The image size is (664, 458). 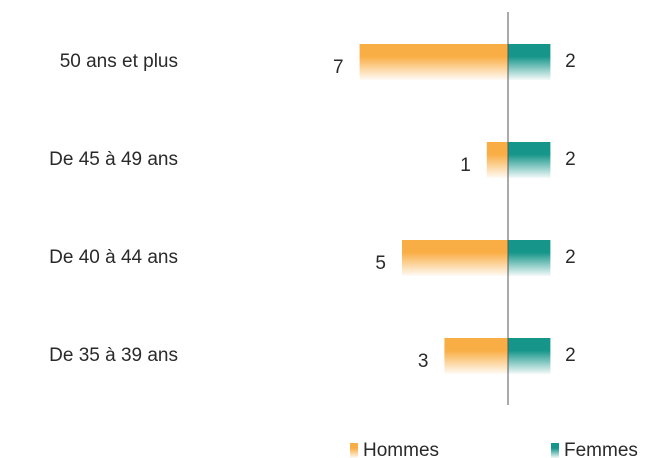 I want to click on value-label: 3, so click(x=423, y=361).